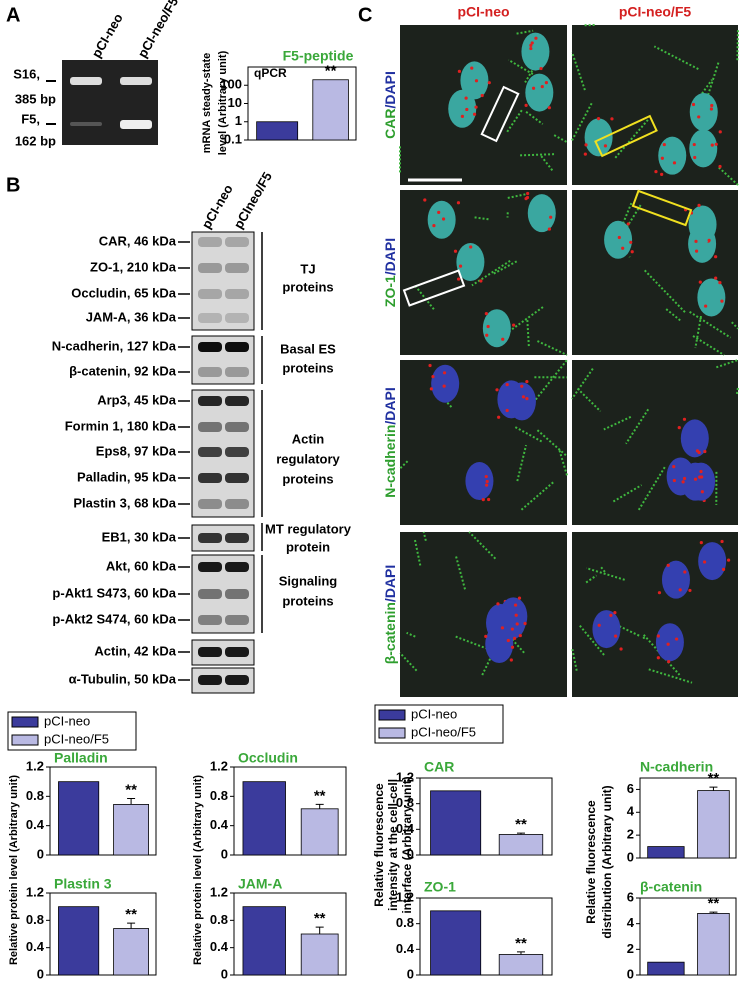  Describe the element at coordinates (107, 35) in the screenshot. I see `gel-lane-label: pCI-neo` at that location.